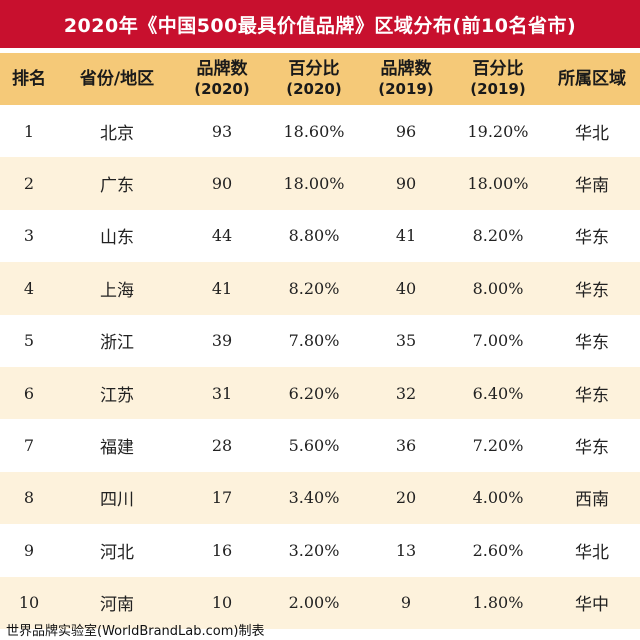 This screenshot has width=640, height=640. What do you see at coordinates (406, 288) in the screenshot?
I see `cell-count-2019: 40` at bounding box center [406, 288].